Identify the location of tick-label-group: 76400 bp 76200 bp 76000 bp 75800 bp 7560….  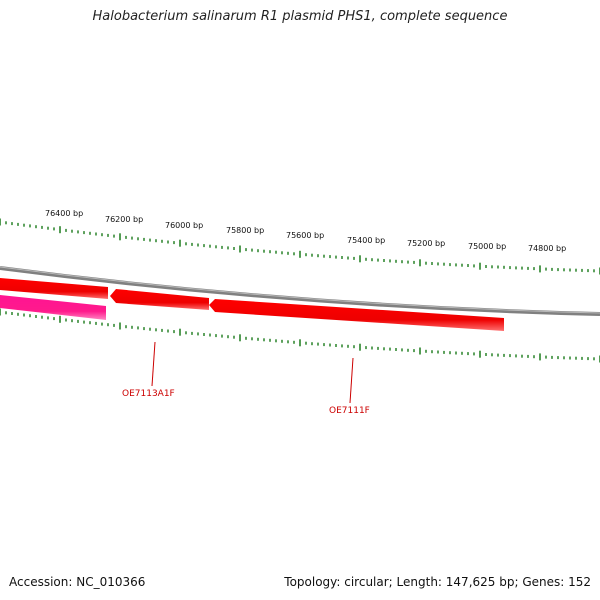
(305, 231).